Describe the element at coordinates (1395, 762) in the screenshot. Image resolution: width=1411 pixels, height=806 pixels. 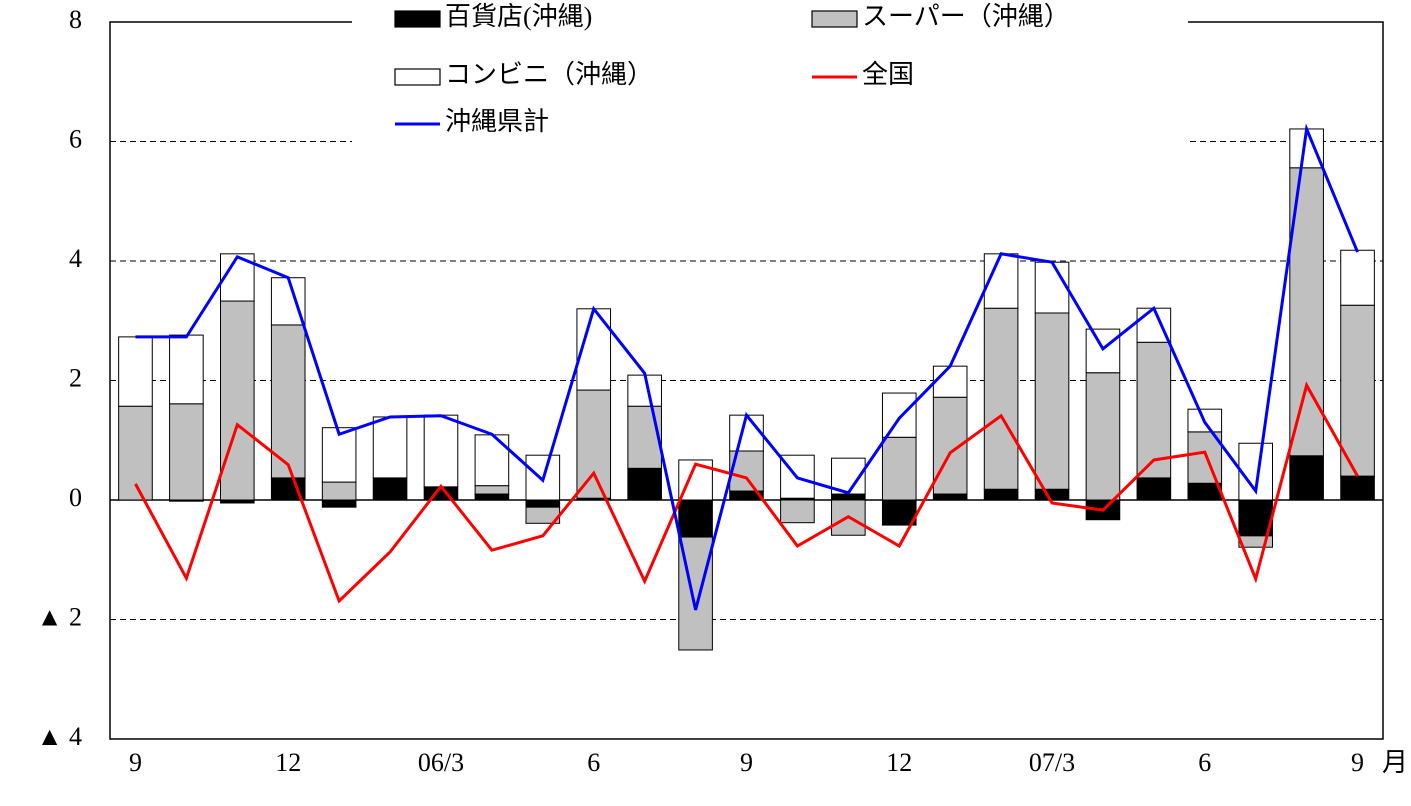
I see `x-axis-label: 月` at that location.